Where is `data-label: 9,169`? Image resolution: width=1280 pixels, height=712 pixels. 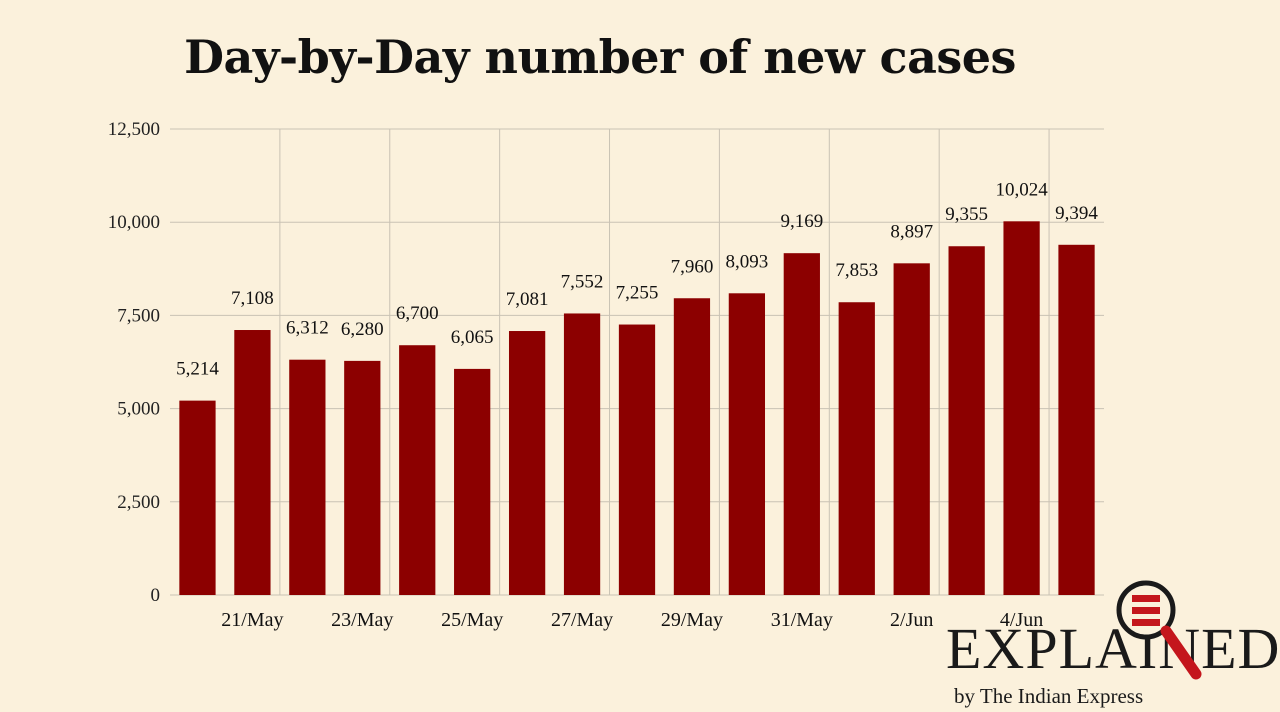
data-label: 9,169 is located at coordinates (801, 221).